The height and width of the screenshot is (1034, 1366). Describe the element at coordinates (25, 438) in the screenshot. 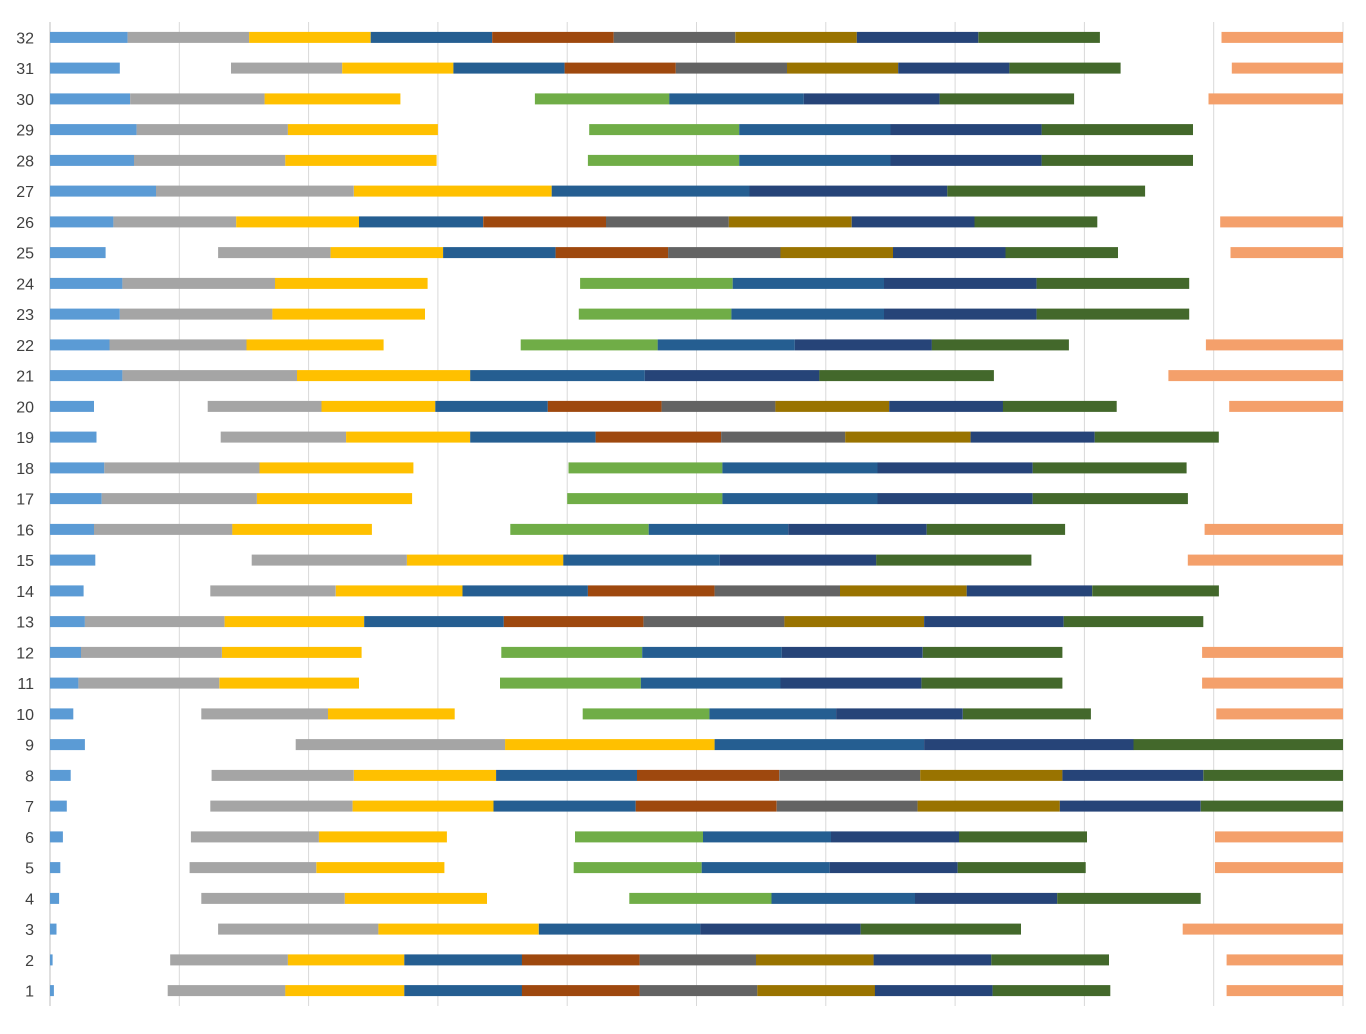

I see `y-tick-label: 19` at that location.